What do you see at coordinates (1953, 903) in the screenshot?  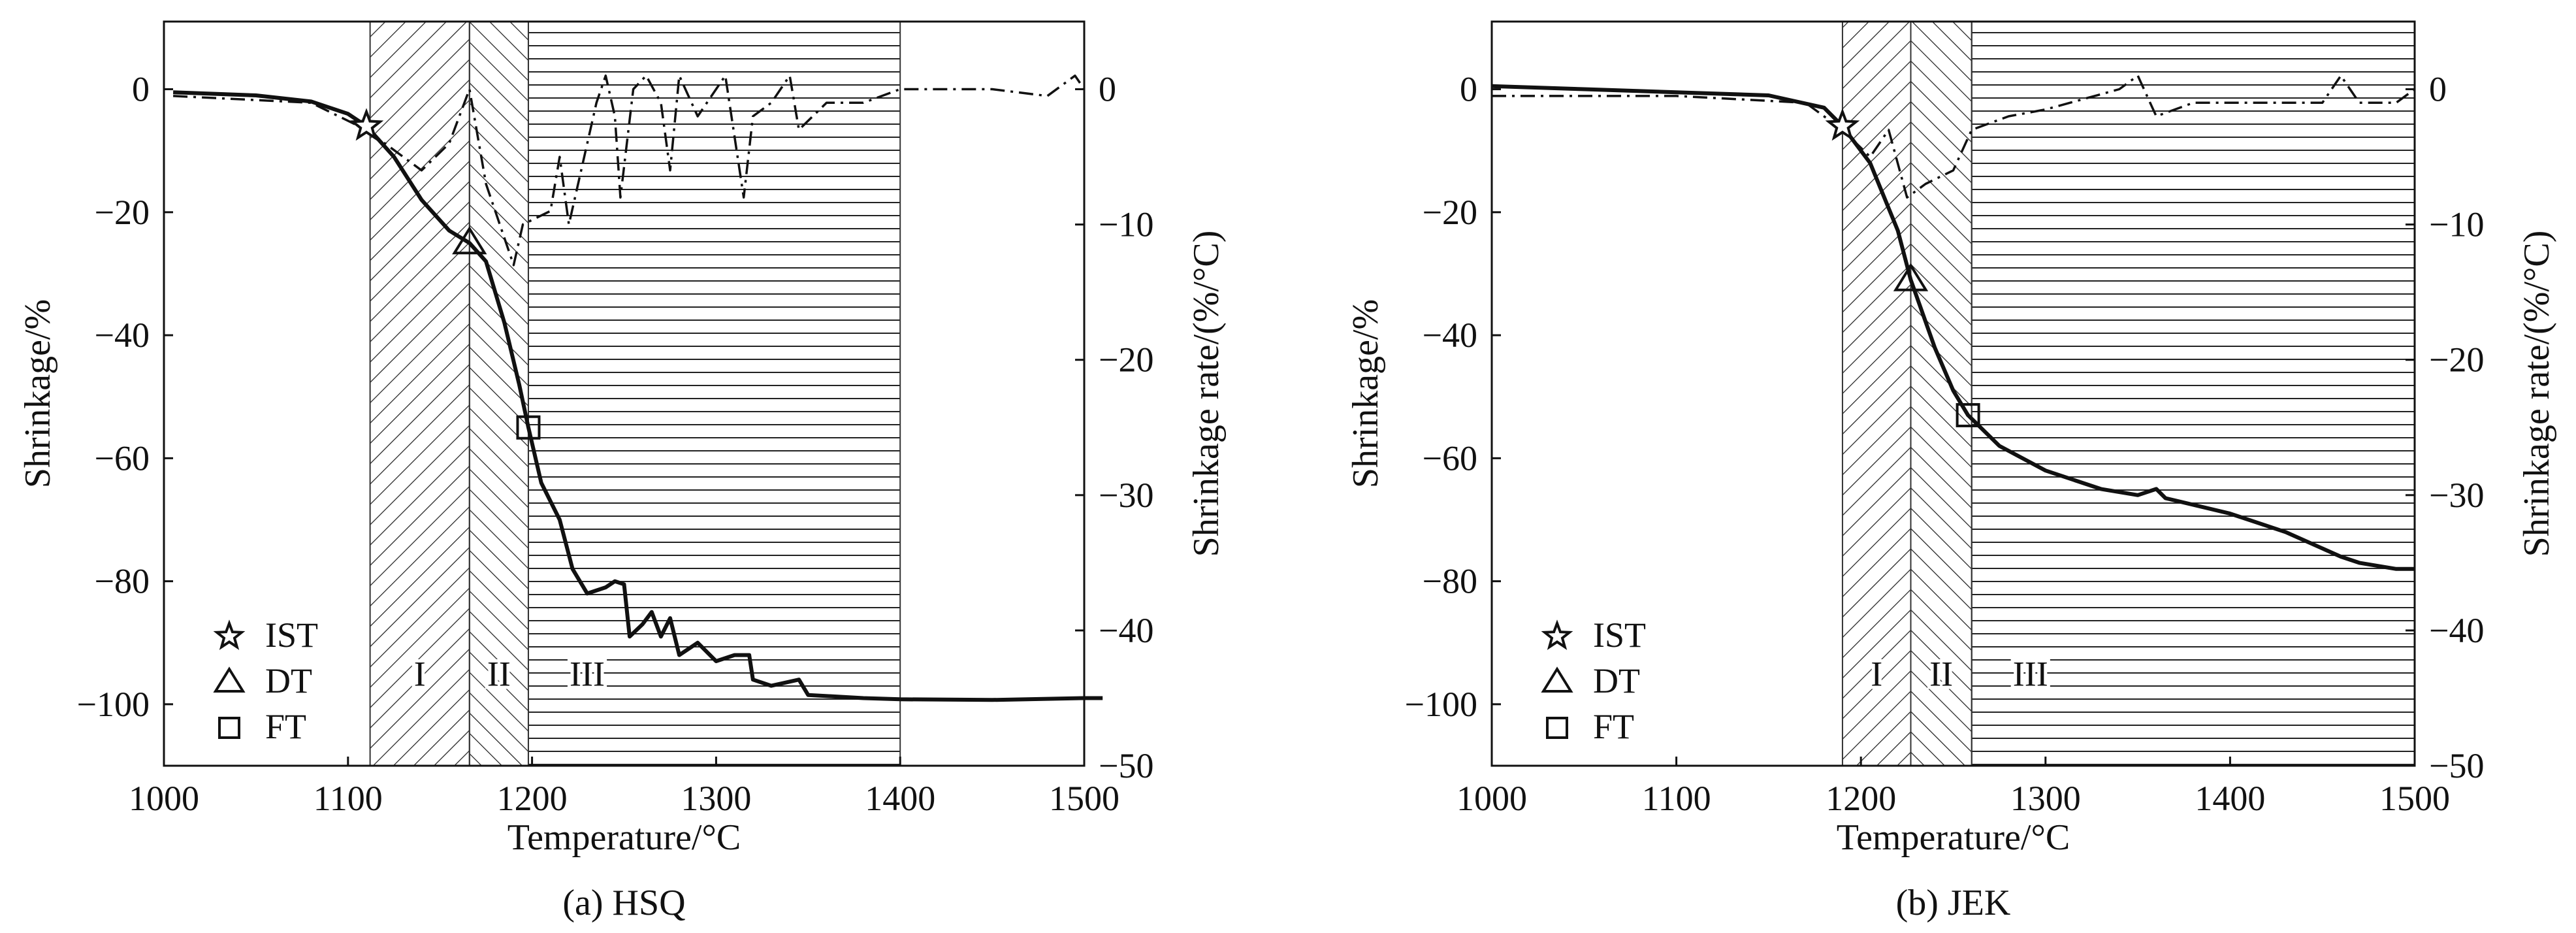 I see `chart-caption: (b) JEK` at bounding box center [1953, 903].